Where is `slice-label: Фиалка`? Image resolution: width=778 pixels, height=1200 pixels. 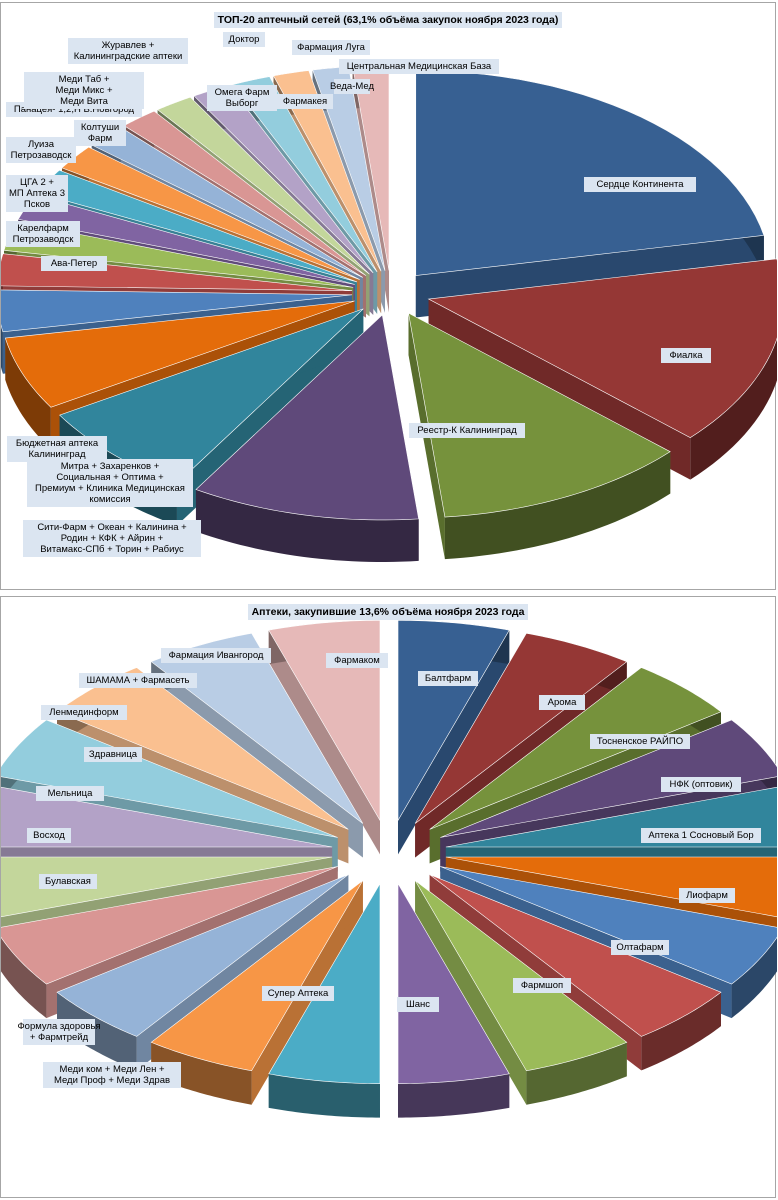
slice-label: Фиалка is located at coordinates (686, 355).